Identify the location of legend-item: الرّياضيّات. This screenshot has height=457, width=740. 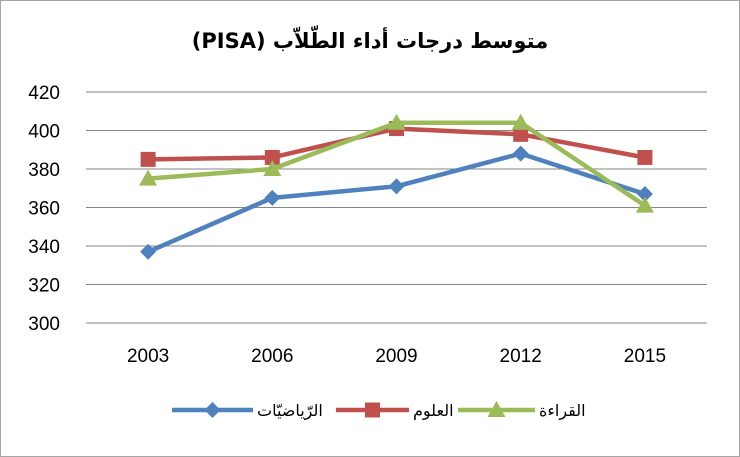
(247, 411).